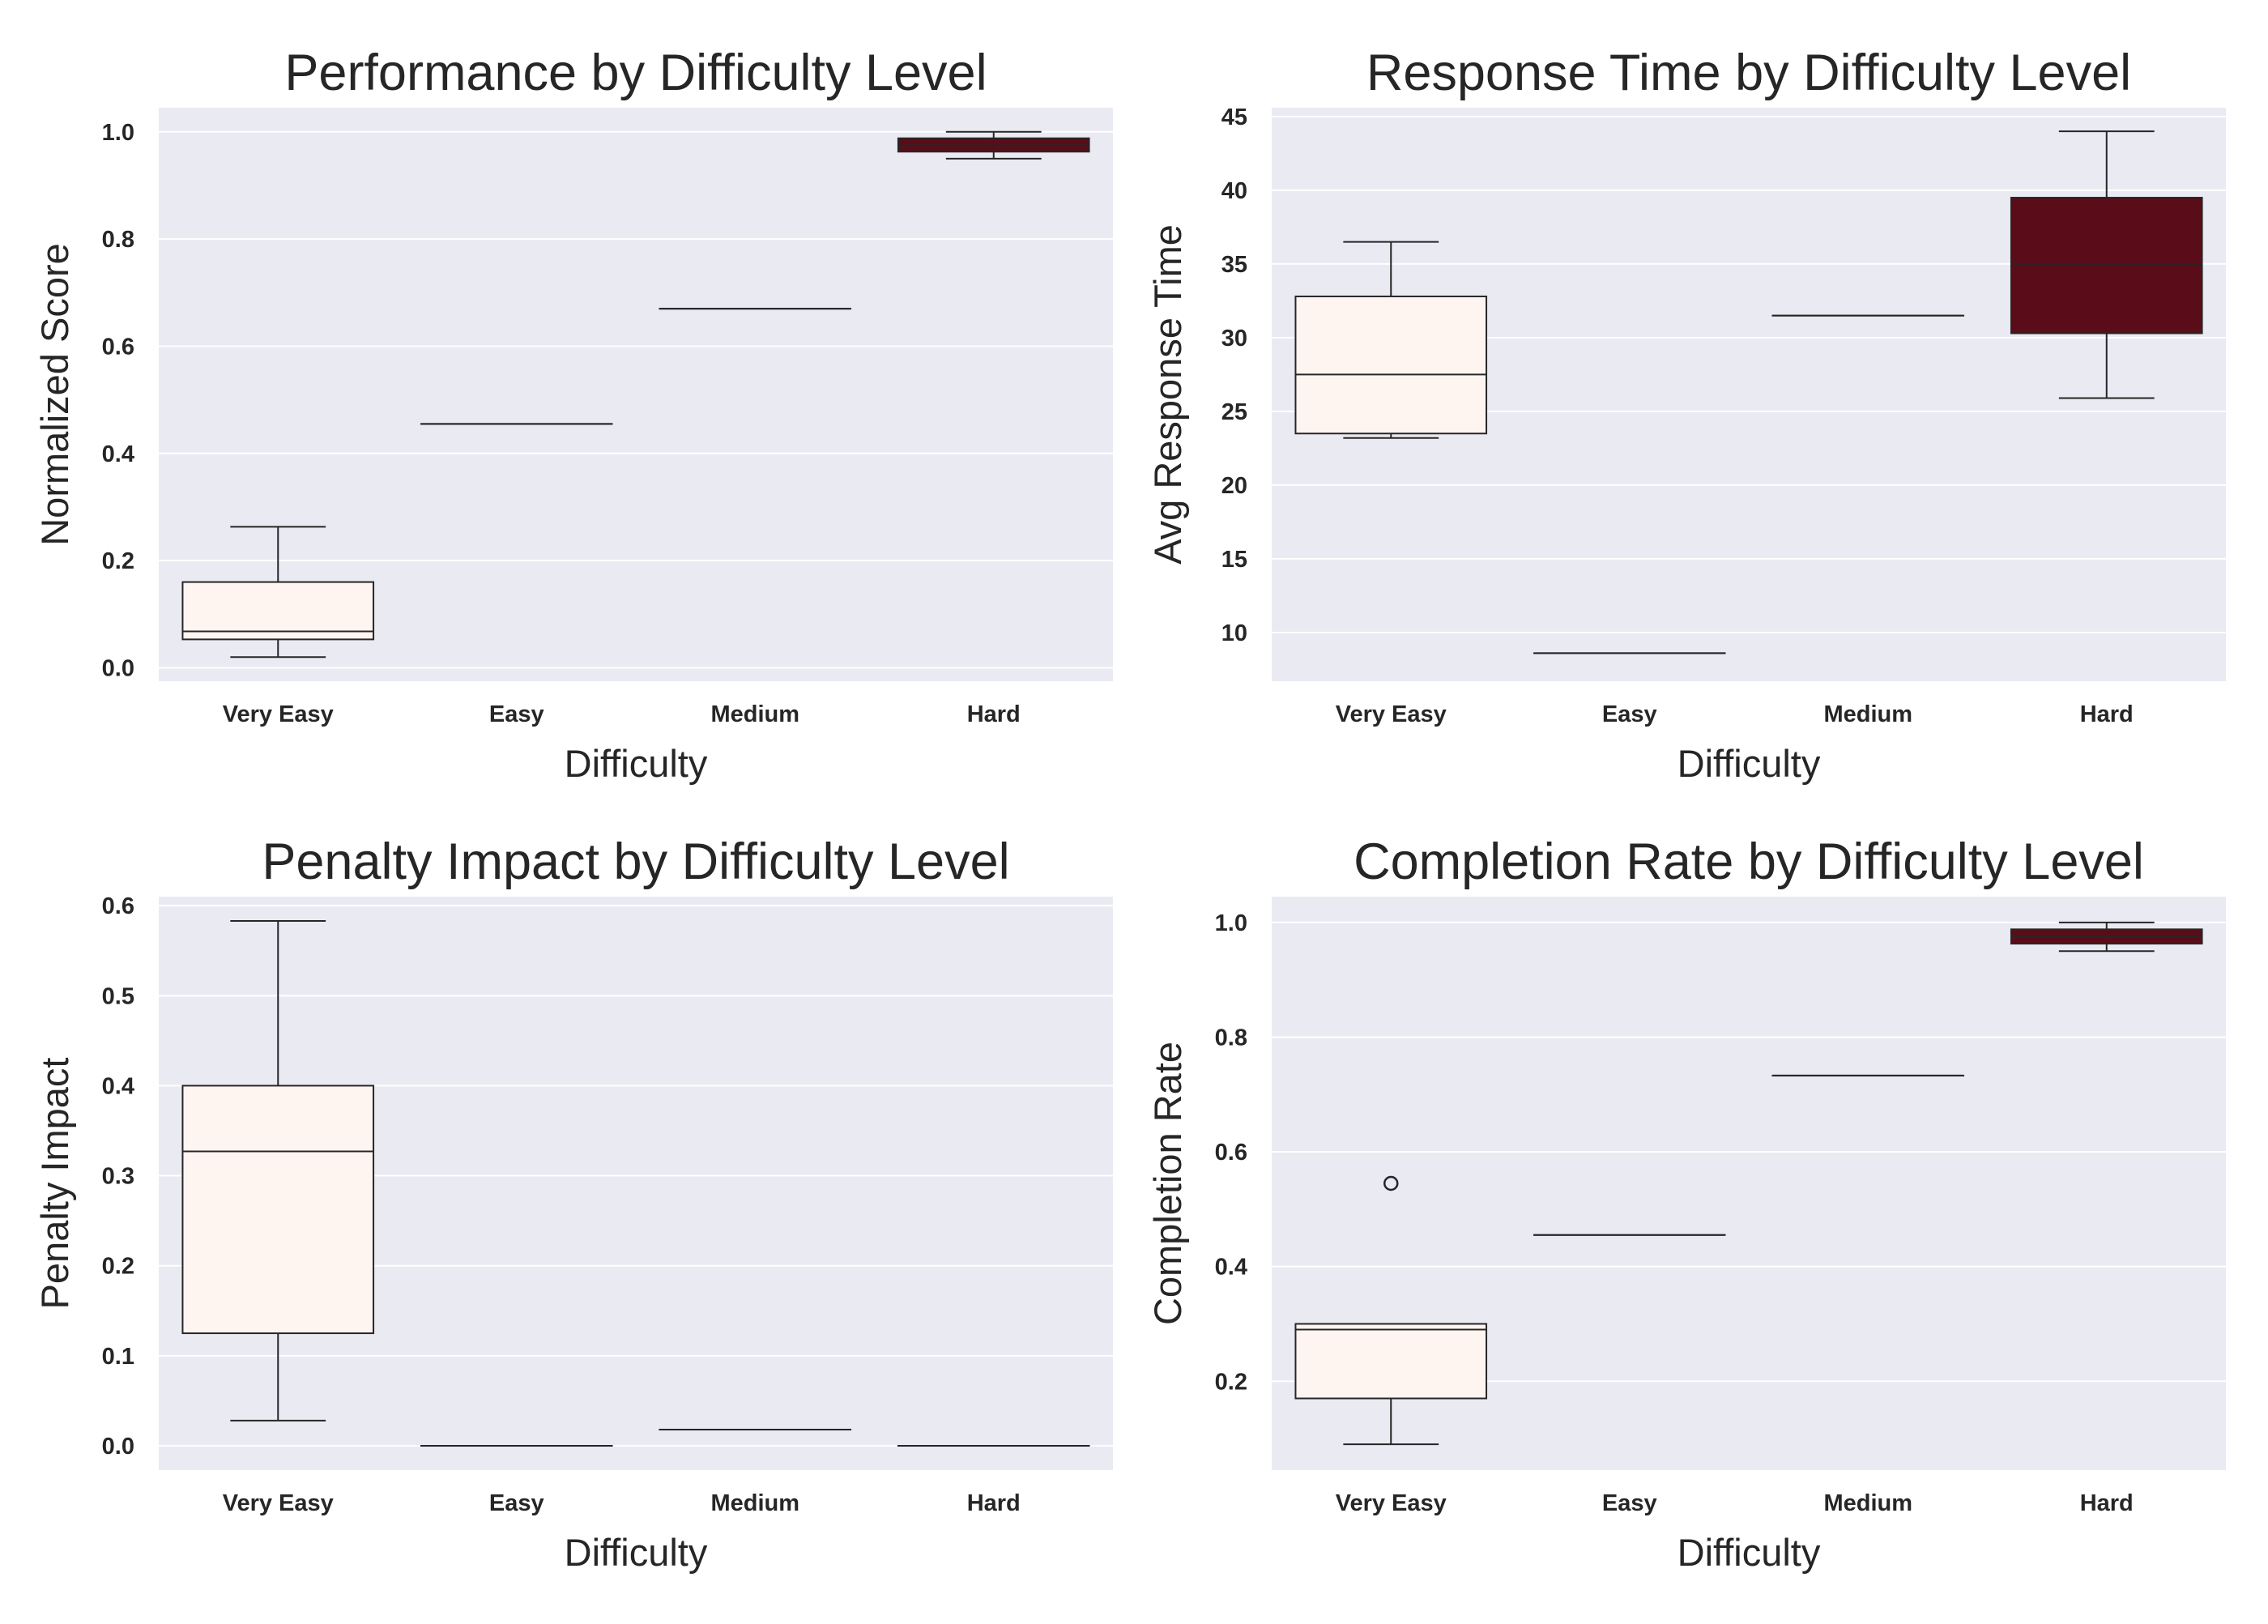  Describe the element at coordinates (1234, 339) in the screenshot. I see `y-tick-label: 30` at that location.